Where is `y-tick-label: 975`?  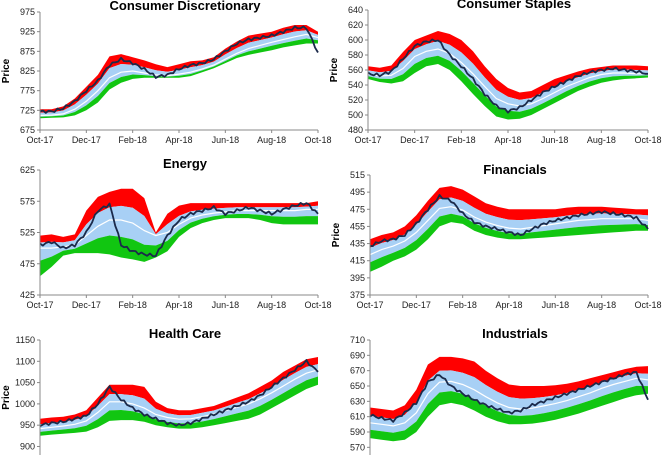
y-tick-label: 975 is located at coordinates (27, 12).